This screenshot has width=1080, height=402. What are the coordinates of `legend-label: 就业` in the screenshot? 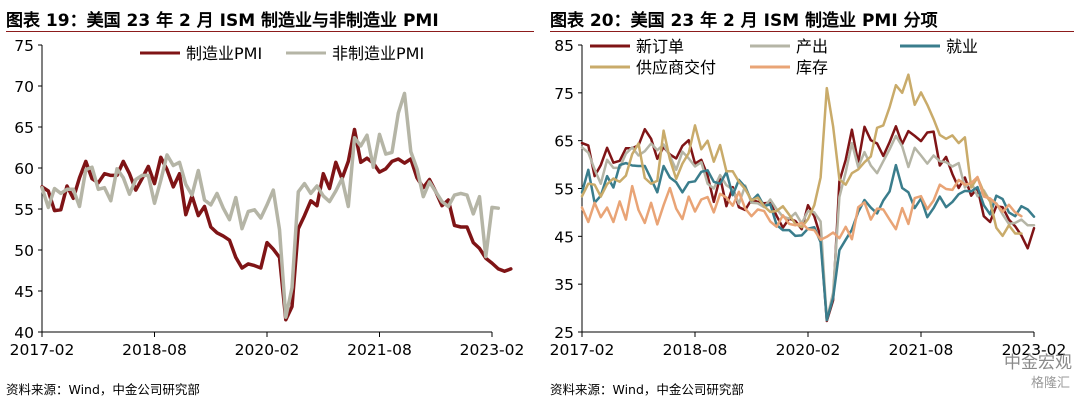 It's located at (962, 46).